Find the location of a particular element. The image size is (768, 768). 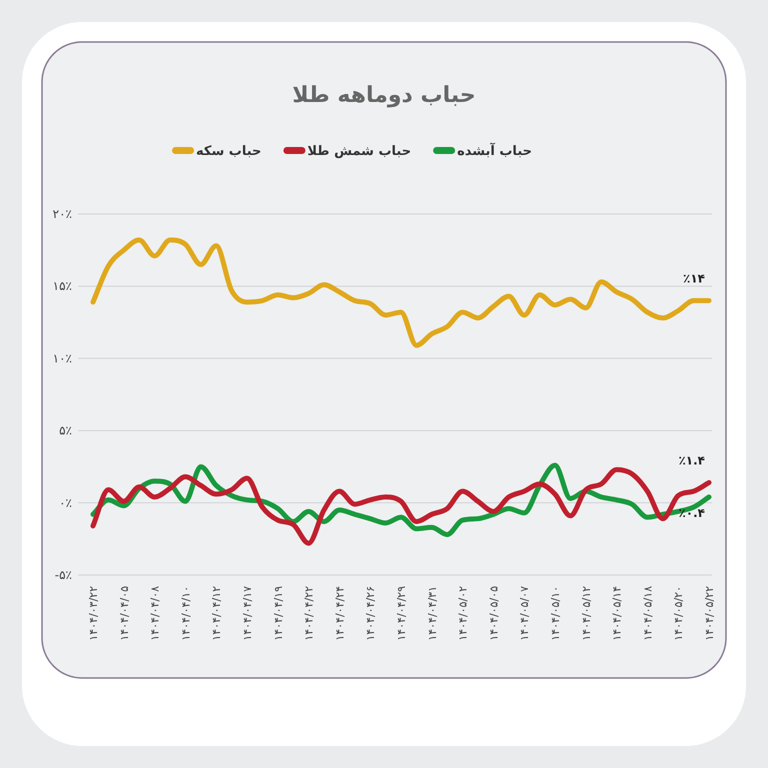

chart-title: حباب دوماهه طلا is located at coordinates (384, 95).